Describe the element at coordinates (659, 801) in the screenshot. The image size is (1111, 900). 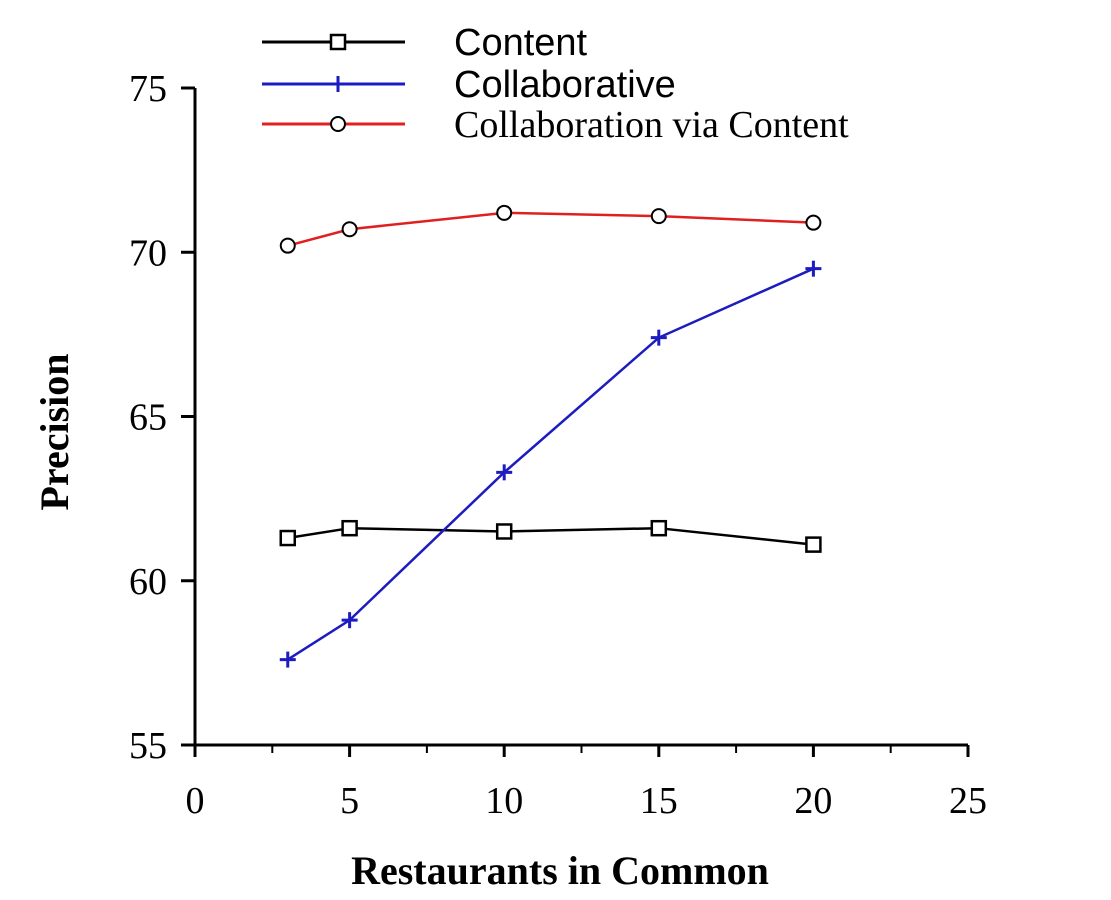
I see `x-tick-label: 15` at that location.